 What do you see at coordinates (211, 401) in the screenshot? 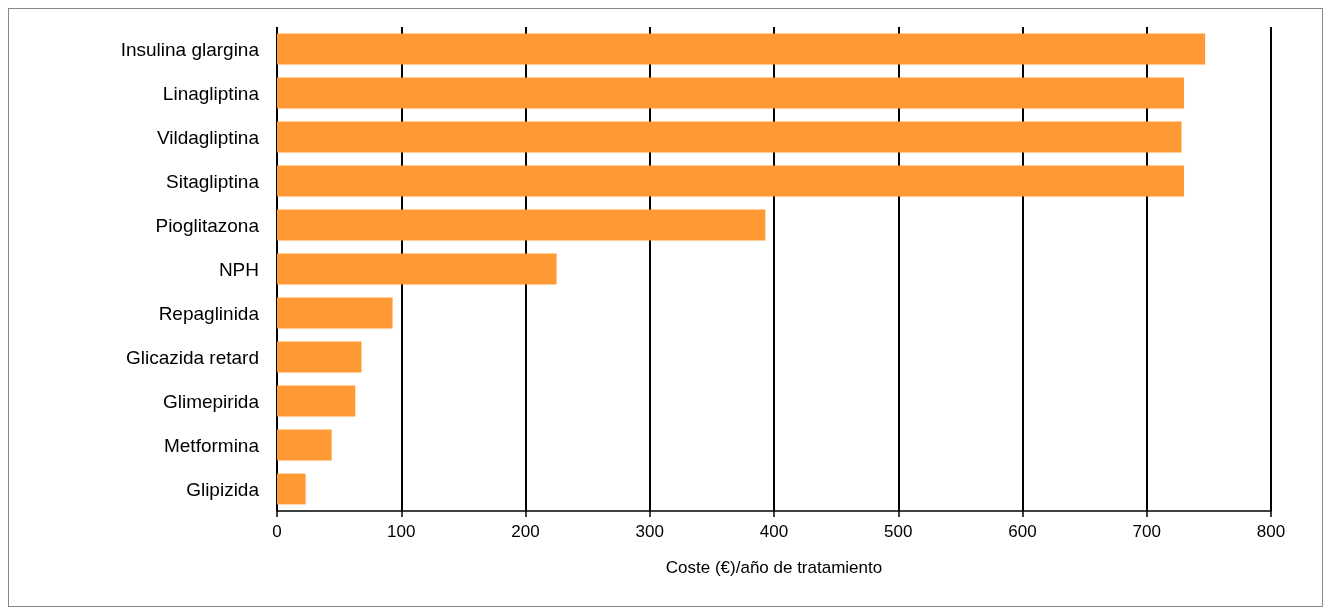
I see `y-tick-label: Glimepirida` at bounding box center [211, 401].